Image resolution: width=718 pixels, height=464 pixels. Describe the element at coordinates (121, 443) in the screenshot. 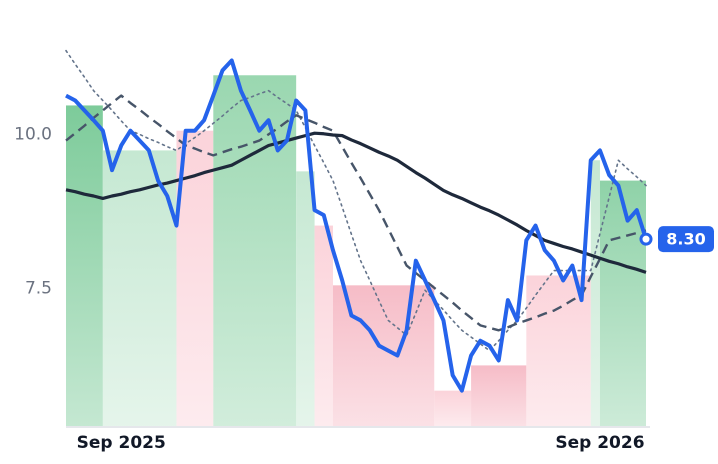

I see `x-tick-label: Sep 2025` at that location.